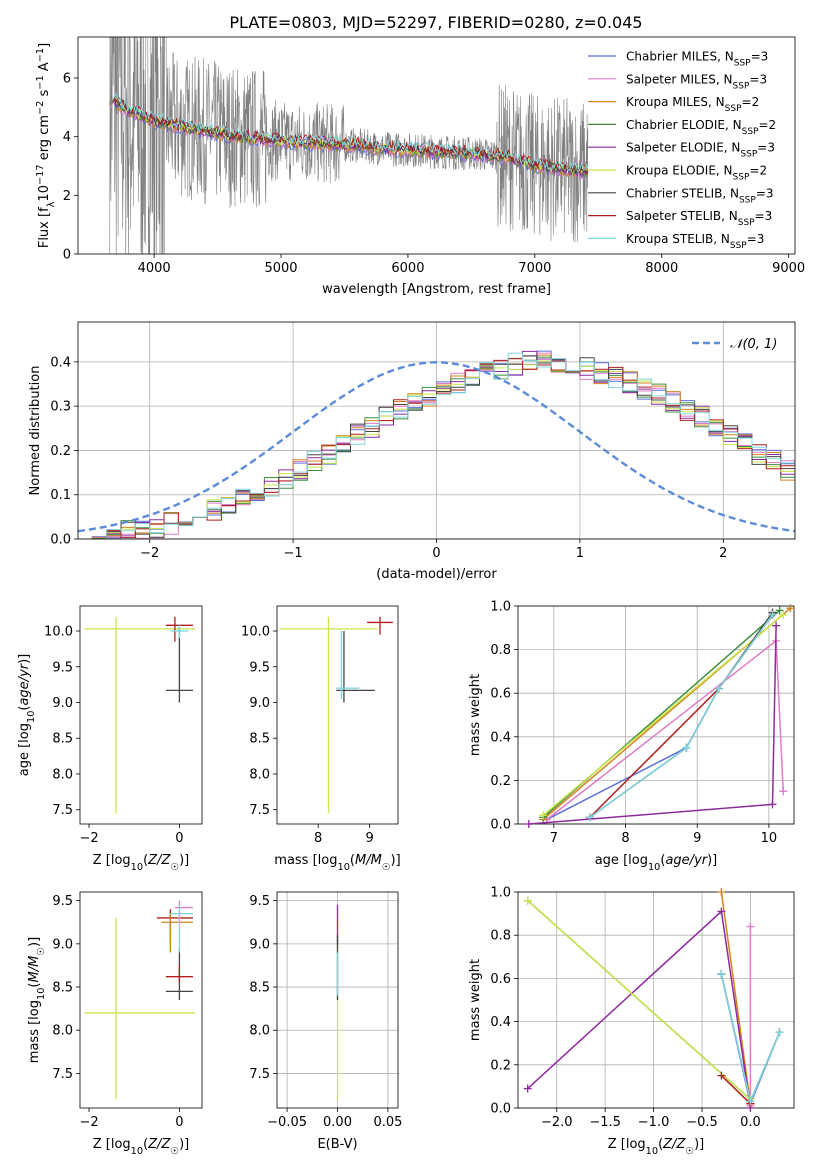 The height and width of the screenshot is (1170, 819). I want to click on x-axis-label: E(B-V), so click(337, 1144).